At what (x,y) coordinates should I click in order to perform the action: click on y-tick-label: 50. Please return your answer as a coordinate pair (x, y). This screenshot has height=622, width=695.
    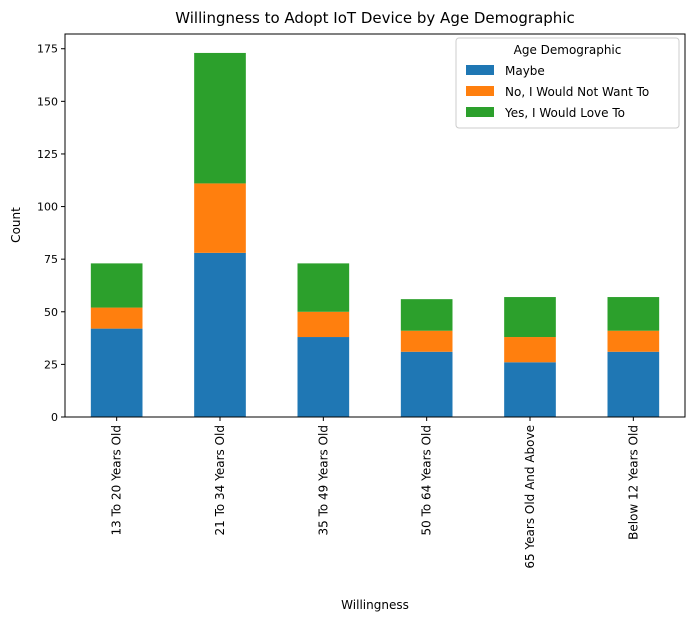
    Looking at the image, I should click on (51, 312).